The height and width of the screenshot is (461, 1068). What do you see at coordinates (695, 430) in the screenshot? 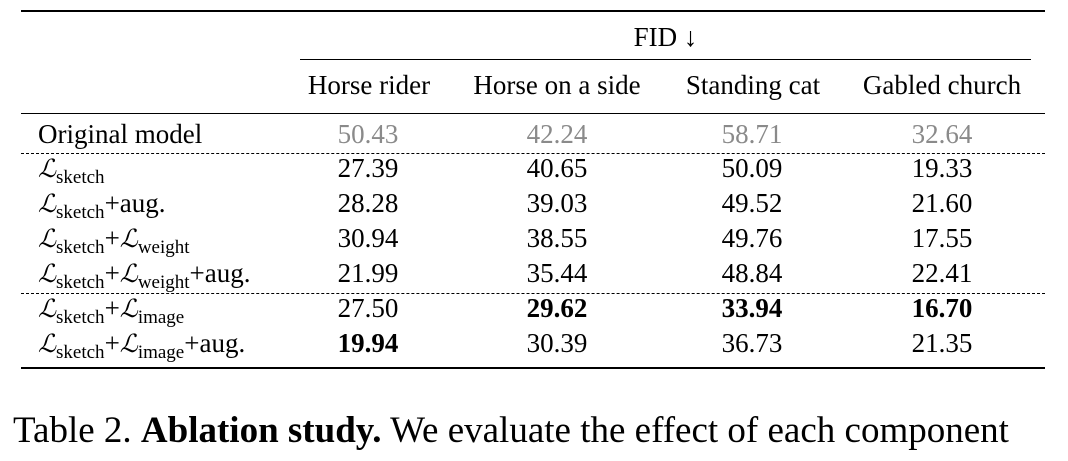
I see `caption-text: We evaluate the effect of each component` at bounding box center [695, 430].